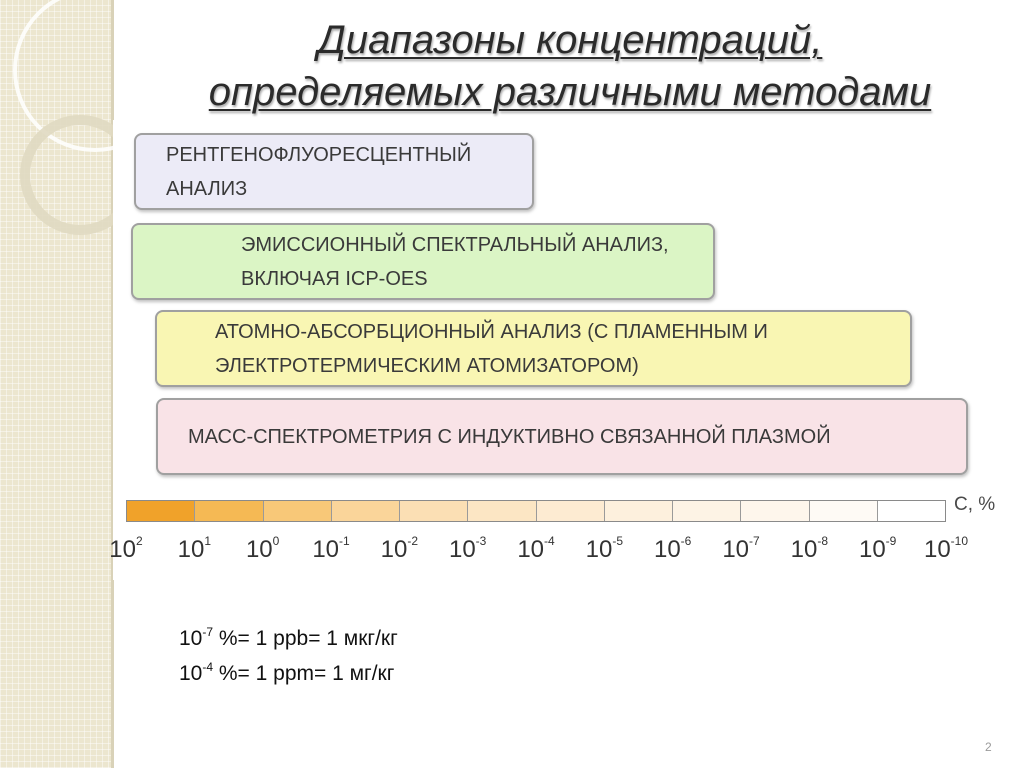 The height and width of the screenshot is (768, 1024). I want to click on concentration-scale-bar, so click(536, 511).